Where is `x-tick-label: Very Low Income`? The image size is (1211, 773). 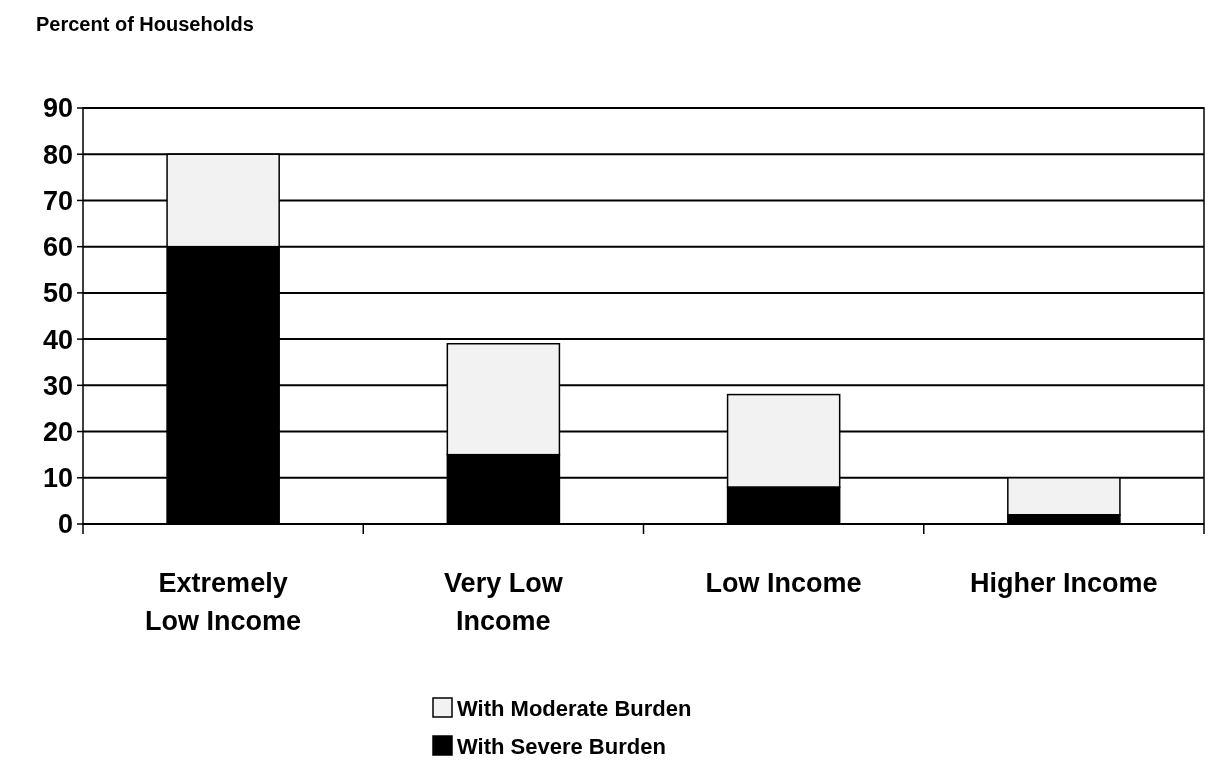
x-tick-label: Very Low Income is located at coordinates (504, 602).